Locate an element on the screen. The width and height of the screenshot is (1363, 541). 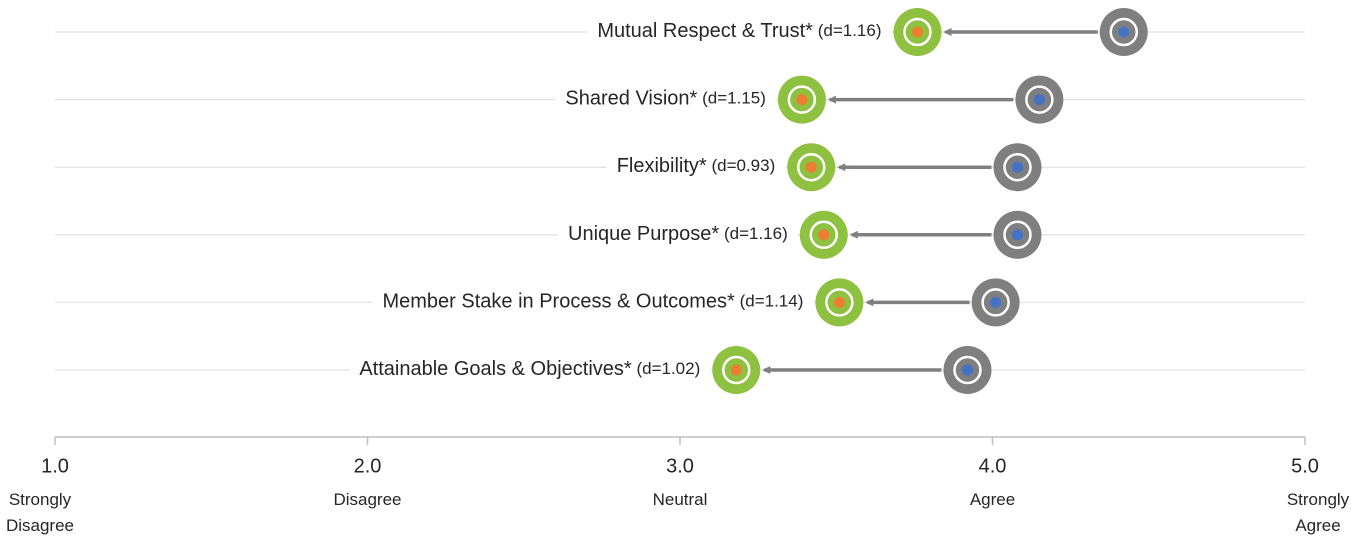
x-tick-label: 5.0 is located at coordinates (1305, 466).